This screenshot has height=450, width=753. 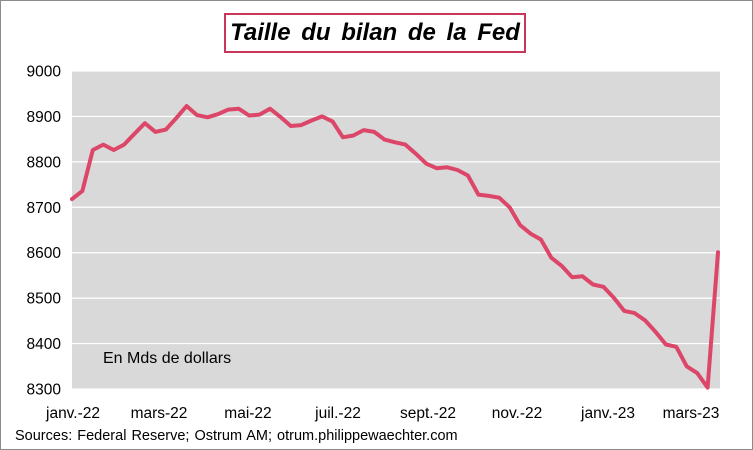 What do you see at coordinates (517, 413) in the screenshot?
I see `x-tick-label: nov.-22` at bounding box center [517, 413].